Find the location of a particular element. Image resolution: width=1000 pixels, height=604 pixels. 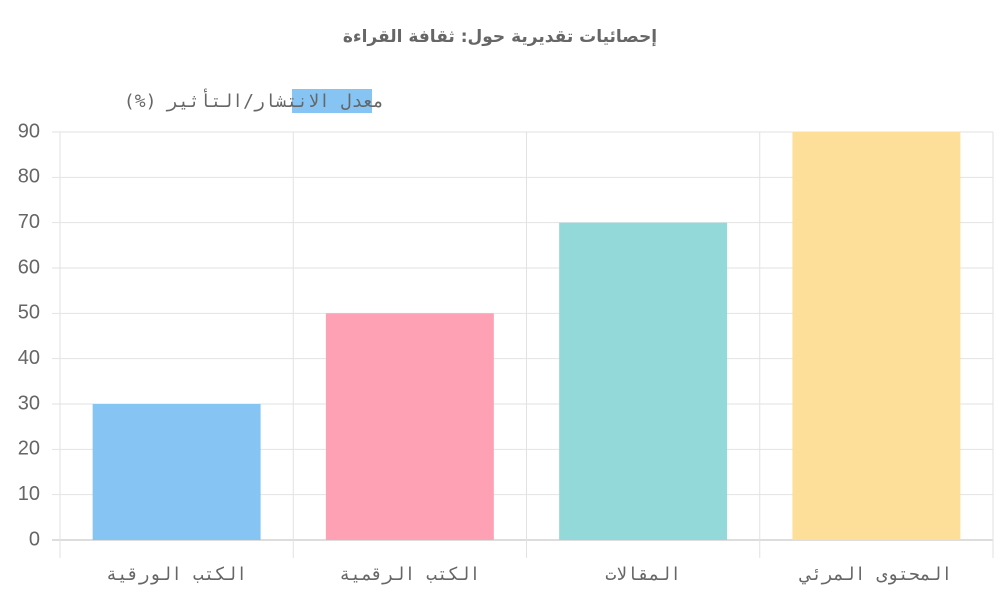

y-tick-label: 0 is located at coordinates (34, 539).